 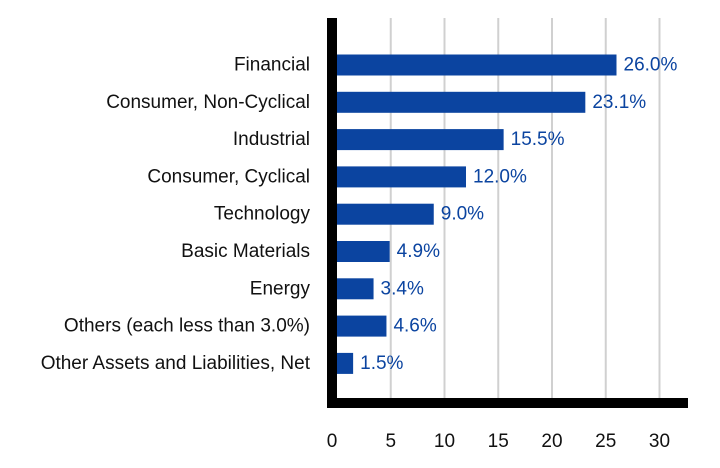 What do you see at coordinates (538, 139) in the screenshot?
I see `value-label: 15.5%` at bounding box center [538, 139].